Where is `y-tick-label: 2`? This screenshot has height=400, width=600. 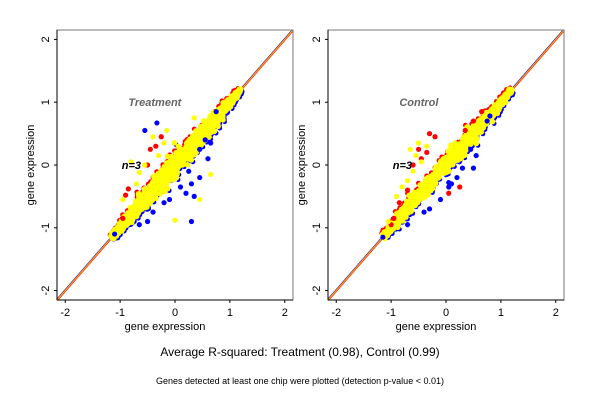 y-tick-label: 2 is located at coordinates (317, 39).